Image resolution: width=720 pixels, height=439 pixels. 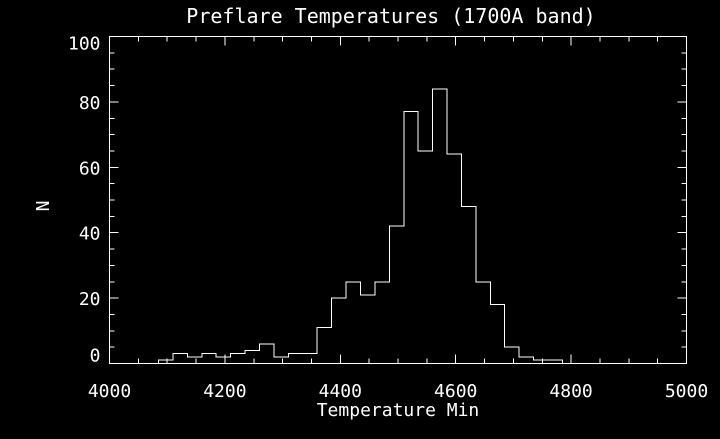 What do you see at coordinates (90, 299) in the screenshot?
I see `y-tick-label: 20` at bounding box center [90, 299].